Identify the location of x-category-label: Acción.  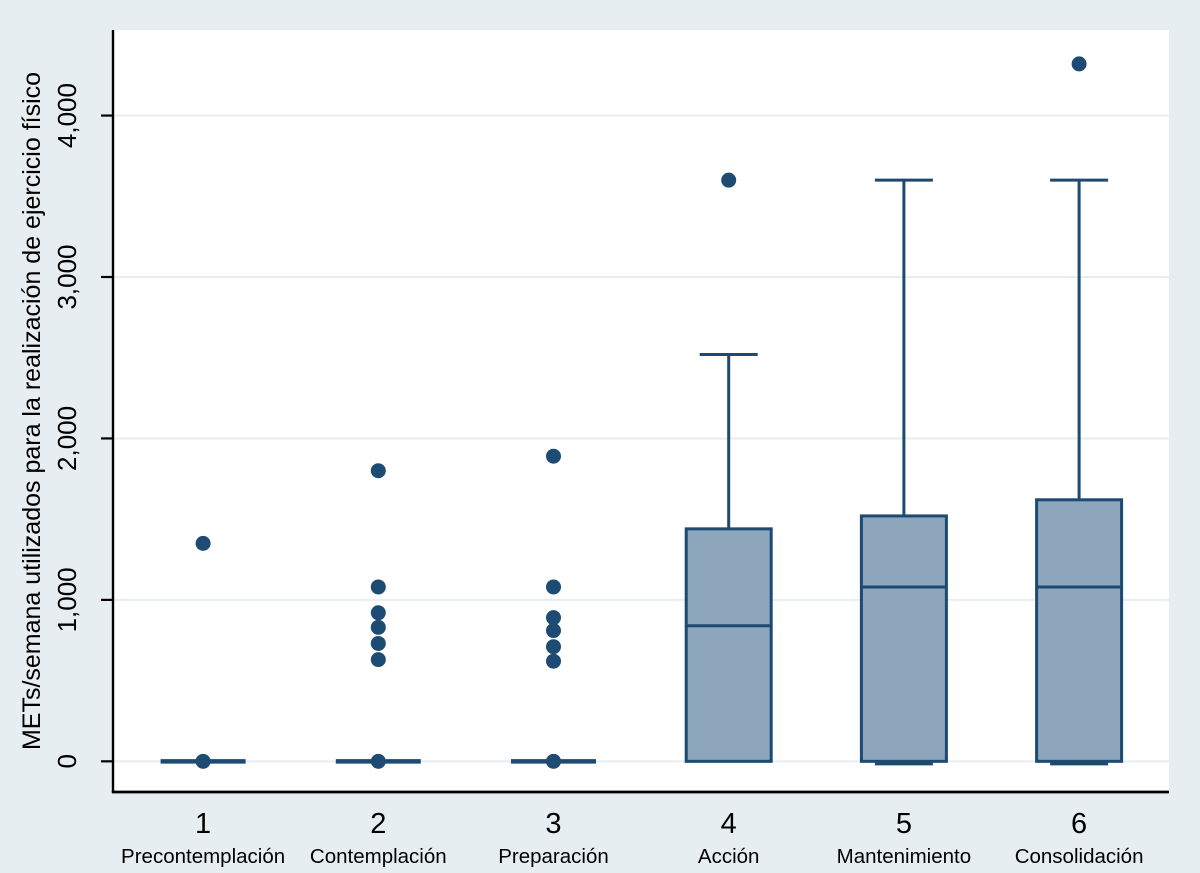
(729, 856).